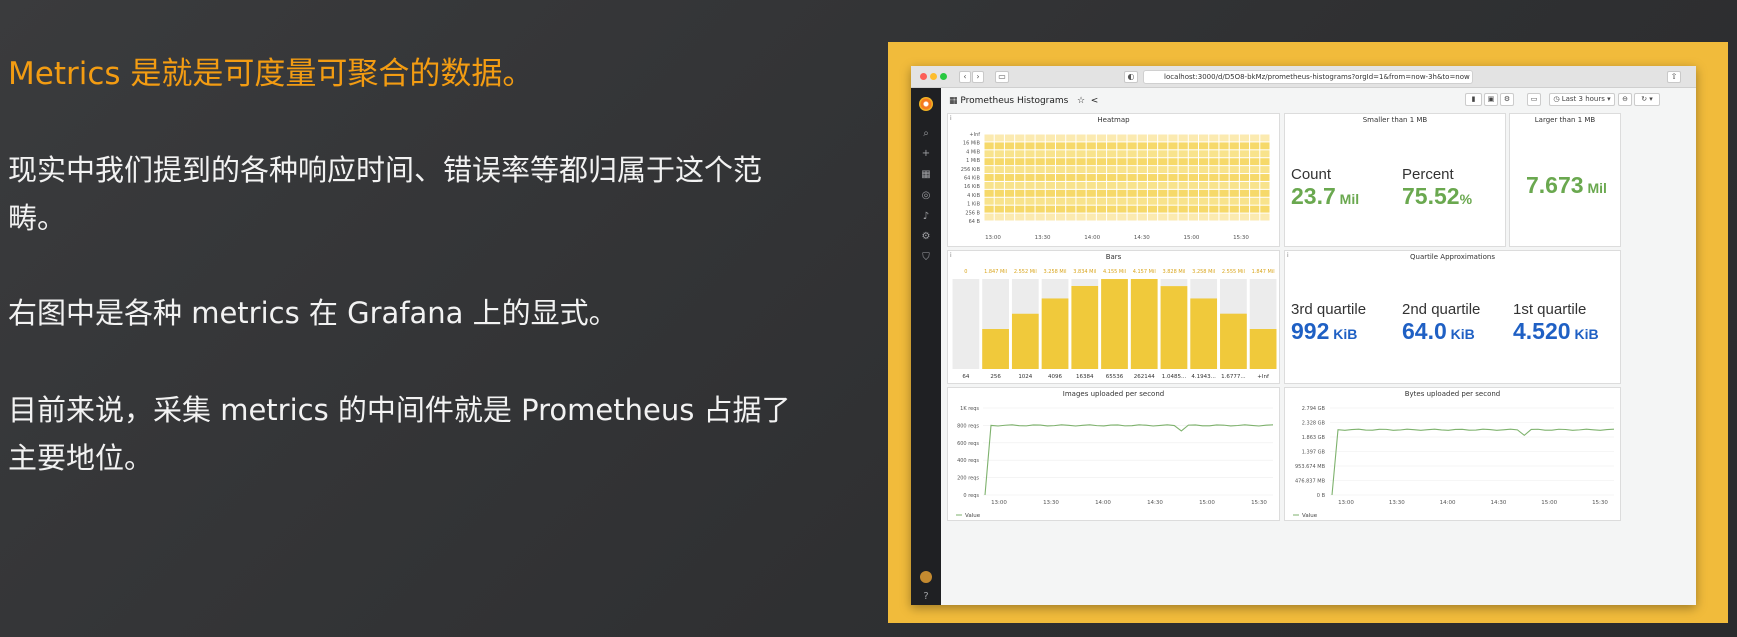 The image size is (1737, 637). I want to click on bar-category-label: 65536, so click(1115, 377).